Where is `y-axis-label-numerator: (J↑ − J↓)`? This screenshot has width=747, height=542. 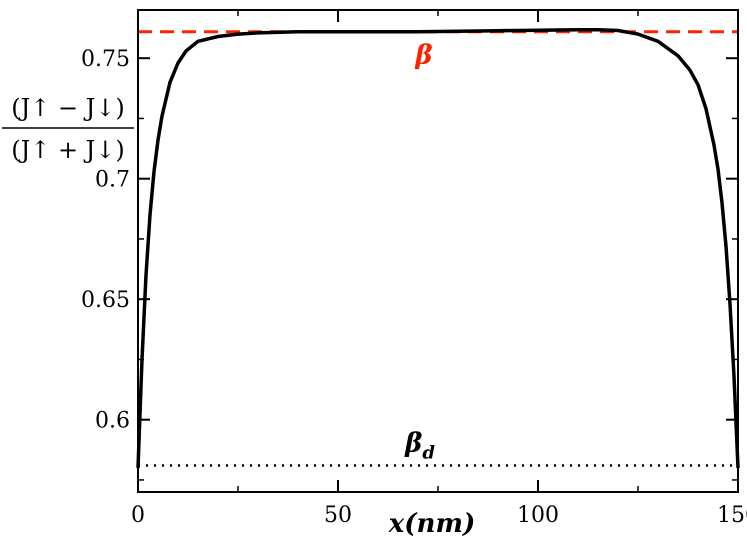
y-axis-label-numerator: (J↑ − J↓) is located at coordinates (68, 108).